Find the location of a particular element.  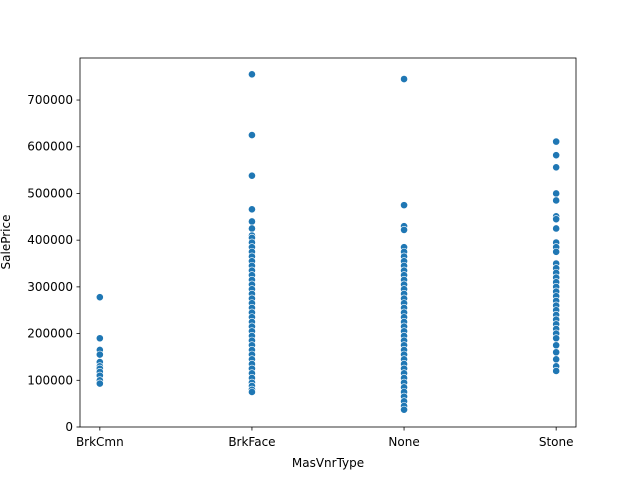

x-tick-label: BrkFace is located at coordinates (251, 442).